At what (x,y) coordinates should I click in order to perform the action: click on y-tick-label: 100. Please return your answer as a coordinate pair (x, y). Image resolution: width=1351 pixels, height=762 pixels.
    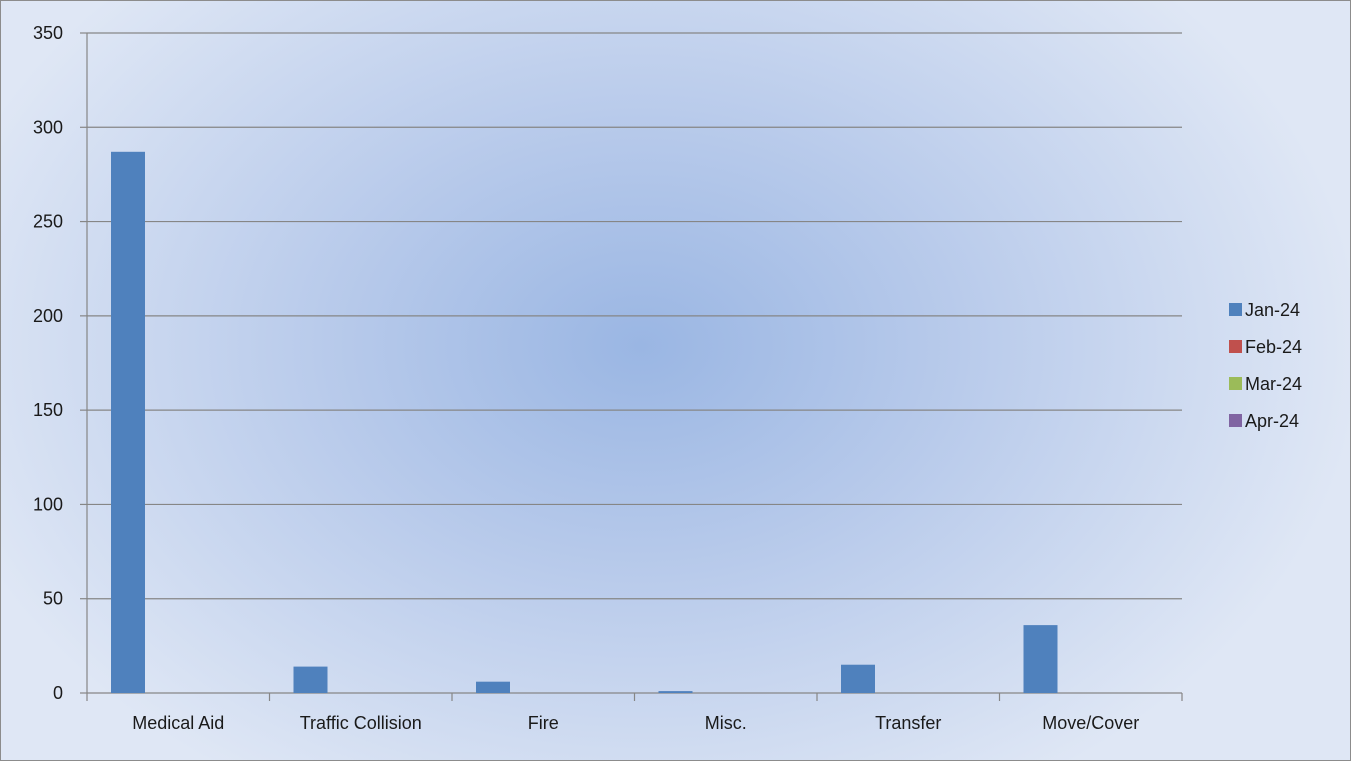
    Looking at the image, I should click on (48, 504).